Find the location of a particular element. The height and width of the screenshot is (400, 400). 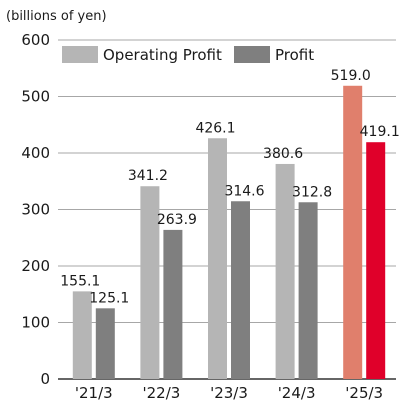

x-tick-label-4: '25/3 is located at coordinates (364, 392).